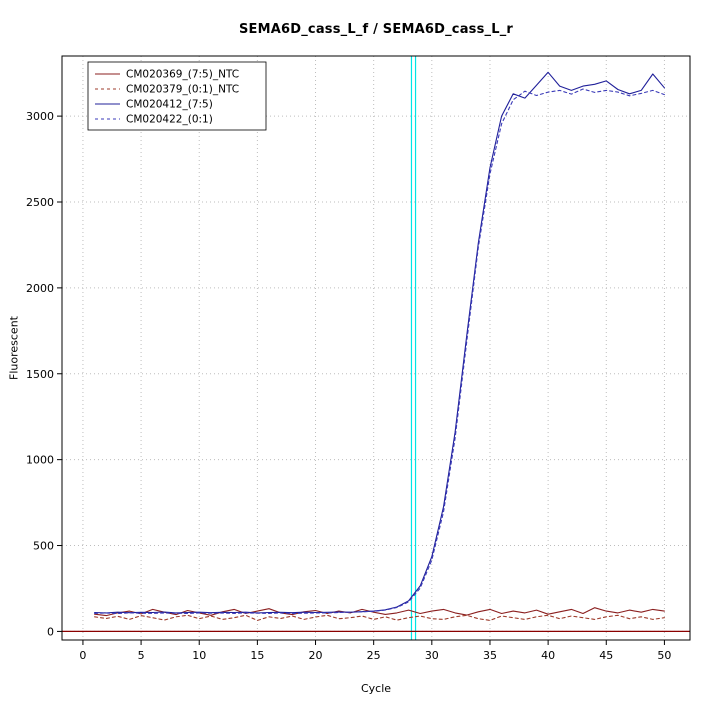 Image resolution: width=720 pixels, height=720 pixels. I want to click on x-axis-label: Cycle, so click(376, 688).